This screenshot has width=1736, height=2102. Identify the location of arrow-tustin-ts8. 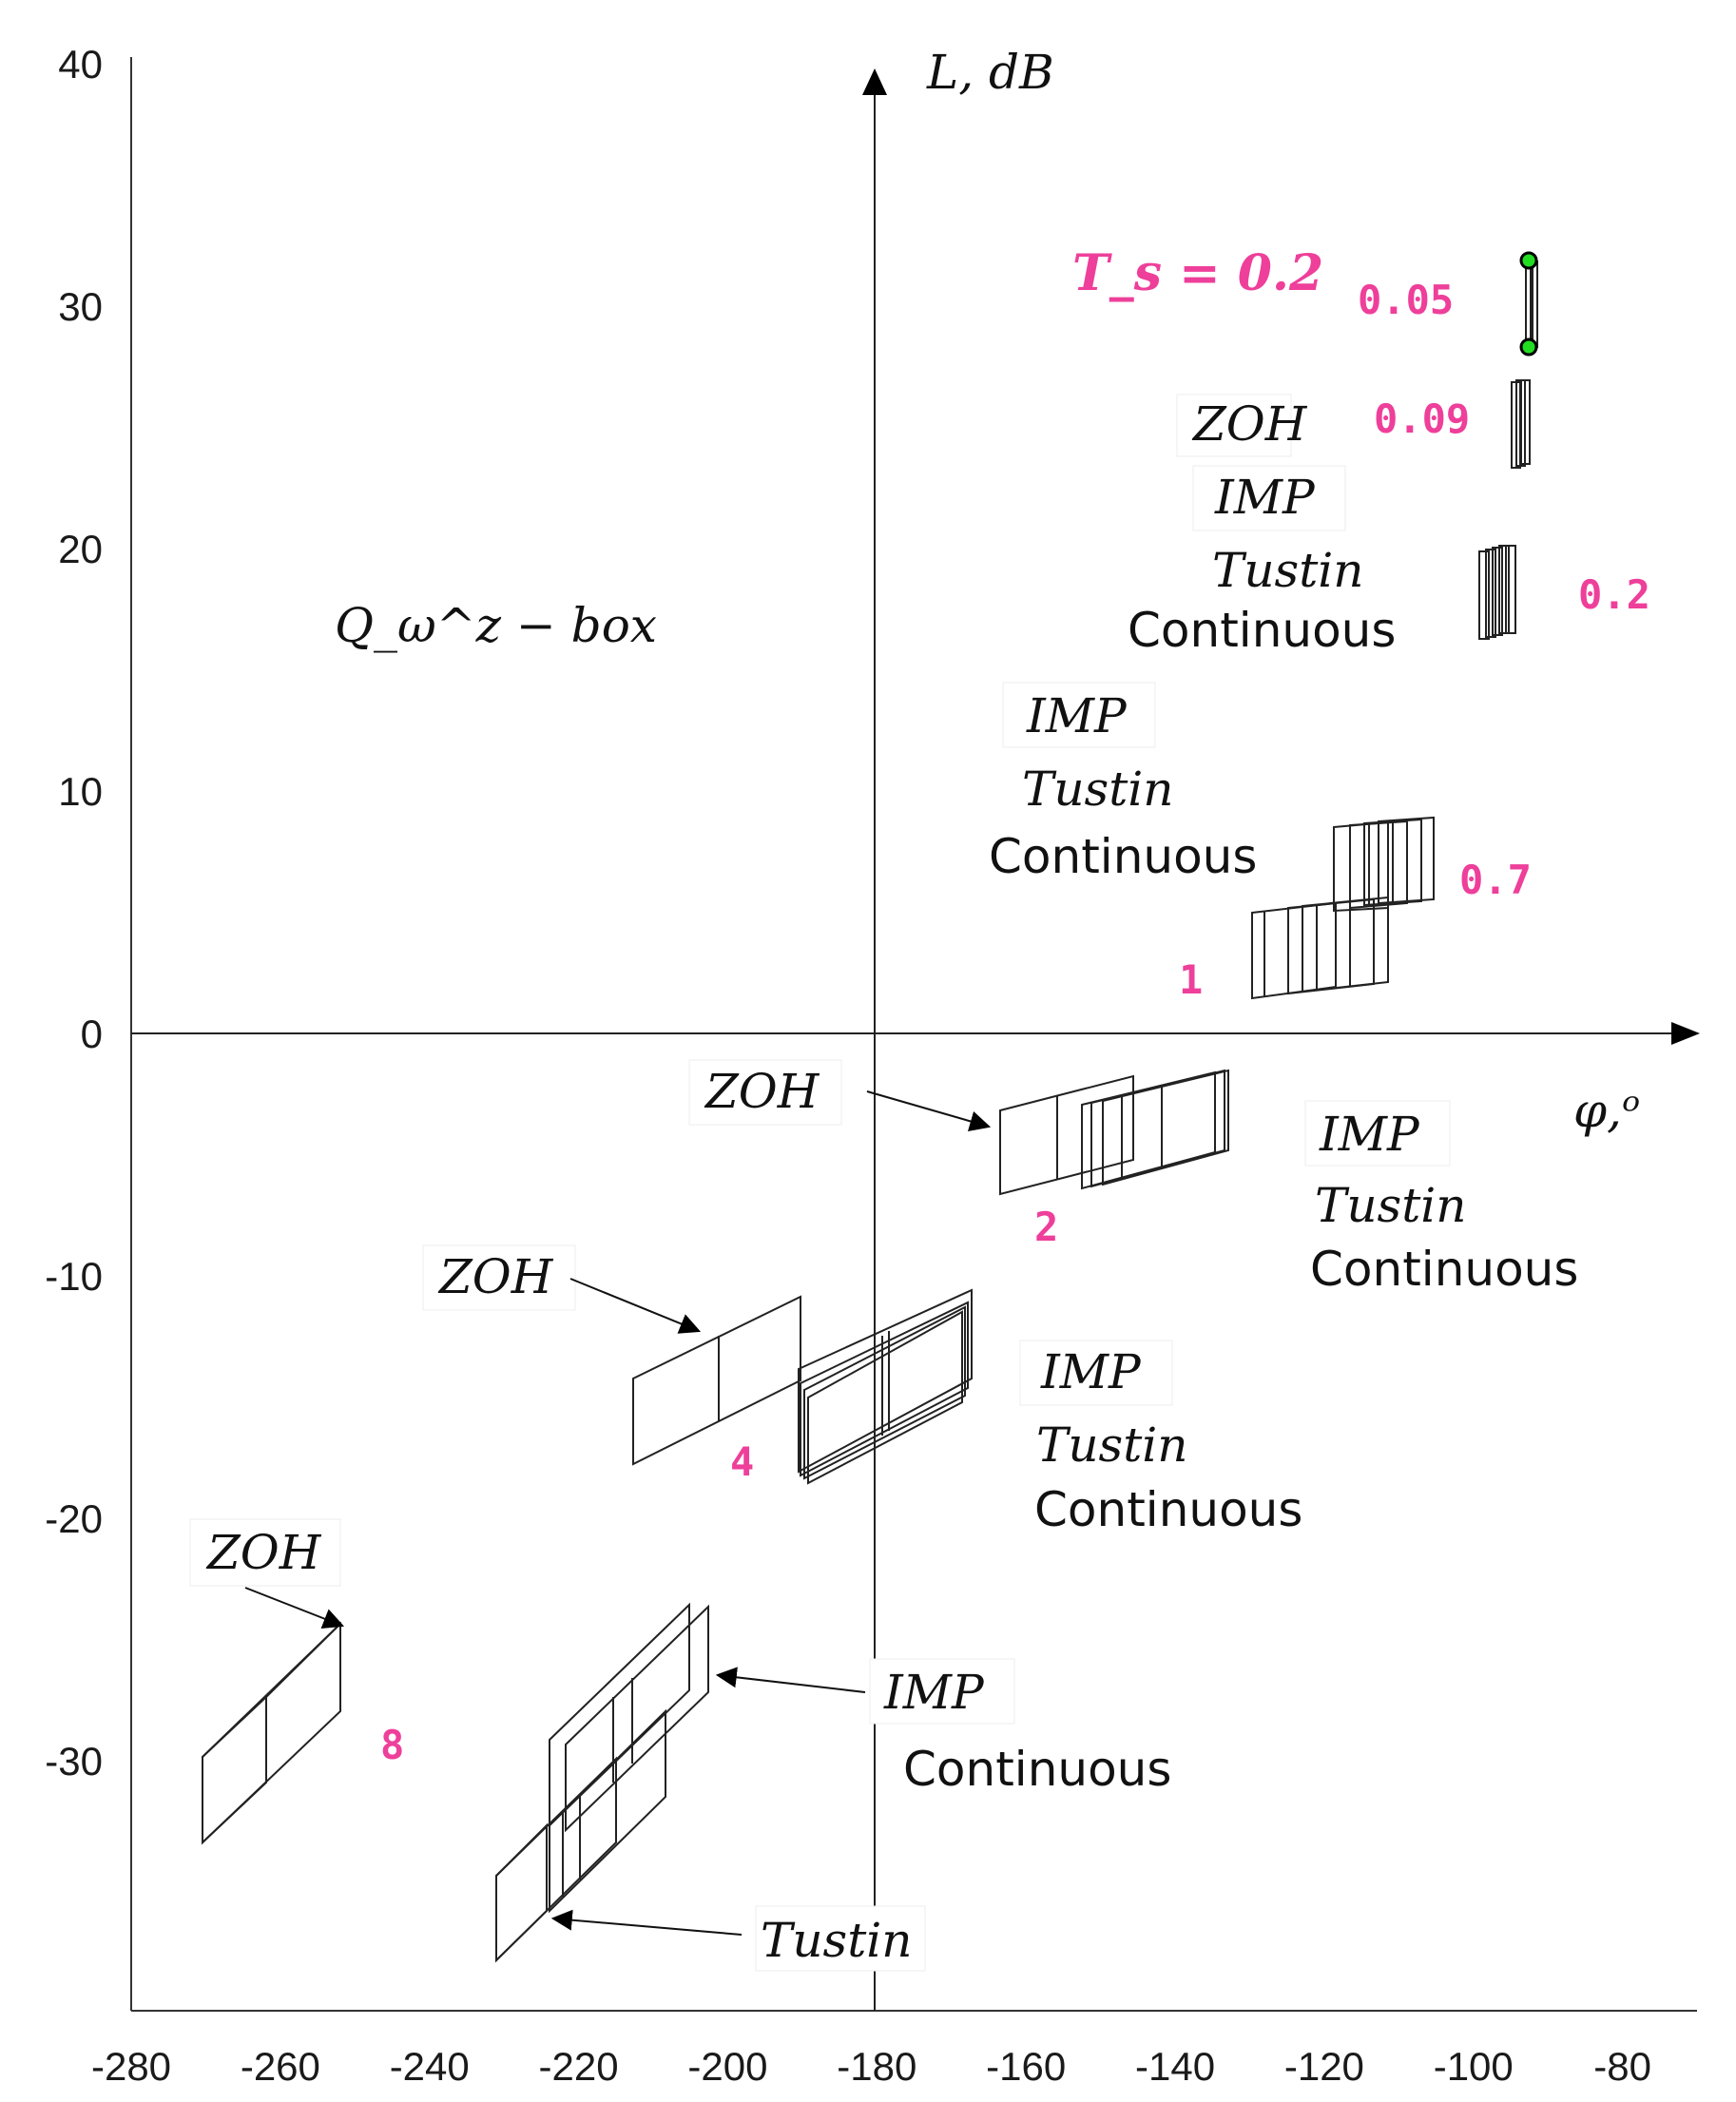
(646, 1922).